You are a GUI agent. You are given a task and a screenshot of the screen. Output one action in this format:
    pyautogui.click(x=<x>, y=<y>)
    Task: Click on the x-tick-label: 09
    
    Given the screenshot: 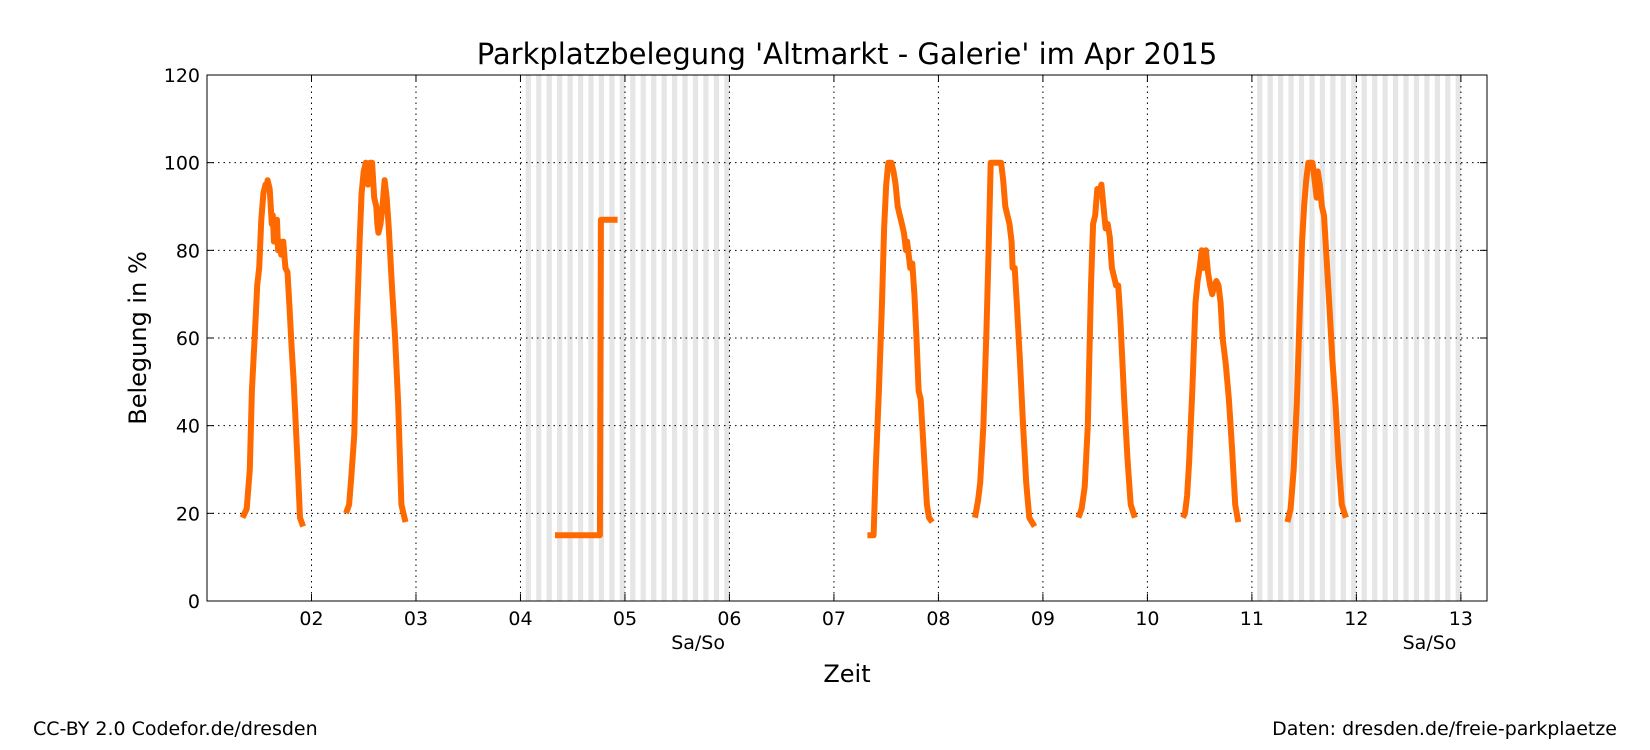 What is the action you would take?
    pyautogui.click(x=1043, y=619)
    